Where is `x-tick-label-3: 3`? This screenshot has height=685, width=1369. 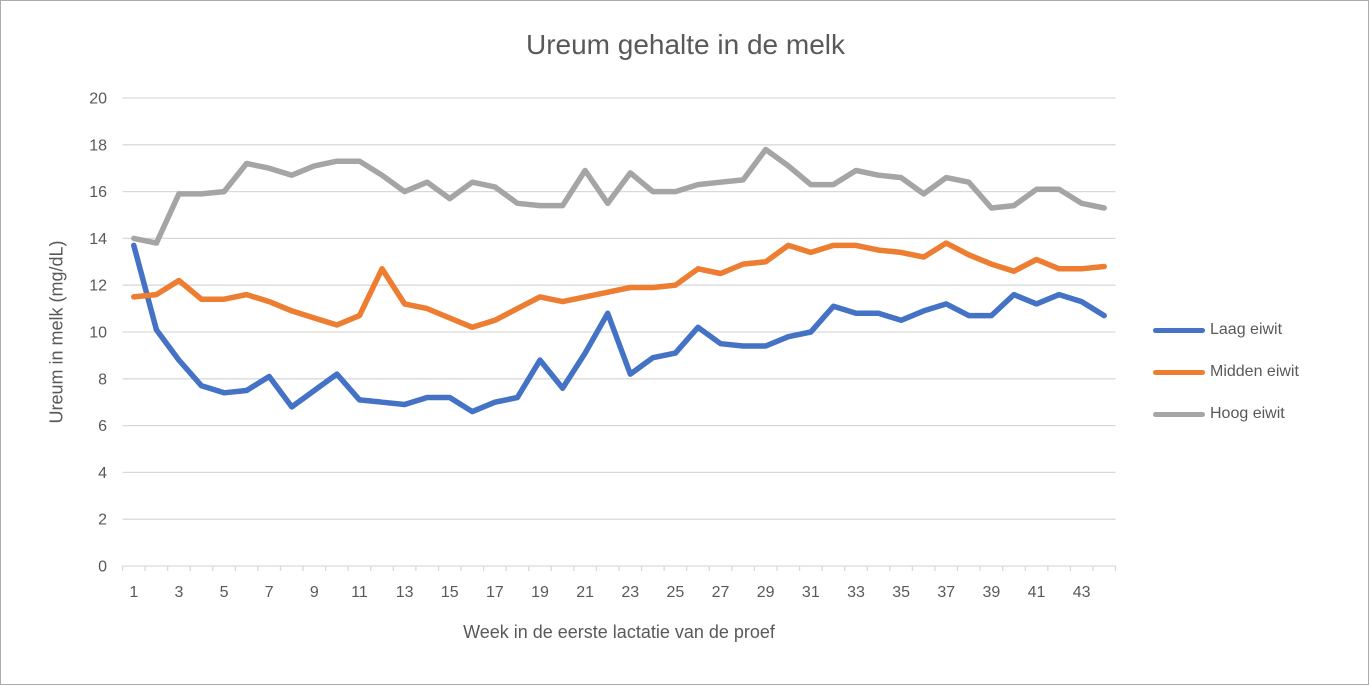 x-tick-label-3: 3 is located at coordinates (178, 592).